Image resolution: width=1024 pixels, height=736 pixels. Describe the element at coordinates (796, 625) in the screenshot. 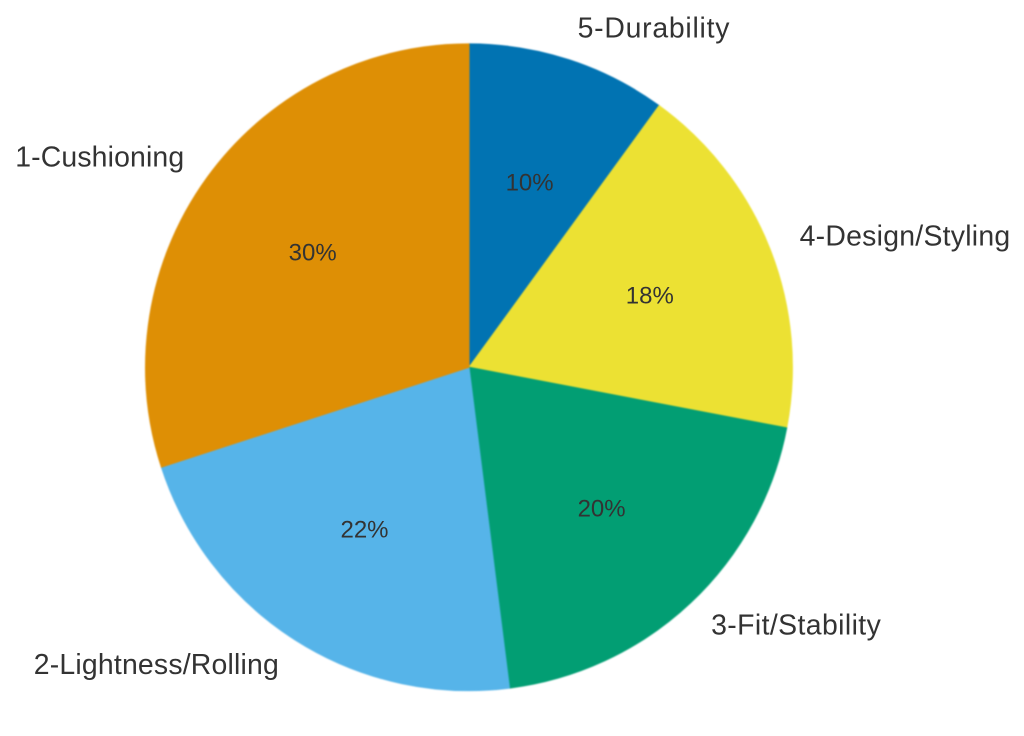

I see `svg-text: 3-Fit/Stability` at that location.